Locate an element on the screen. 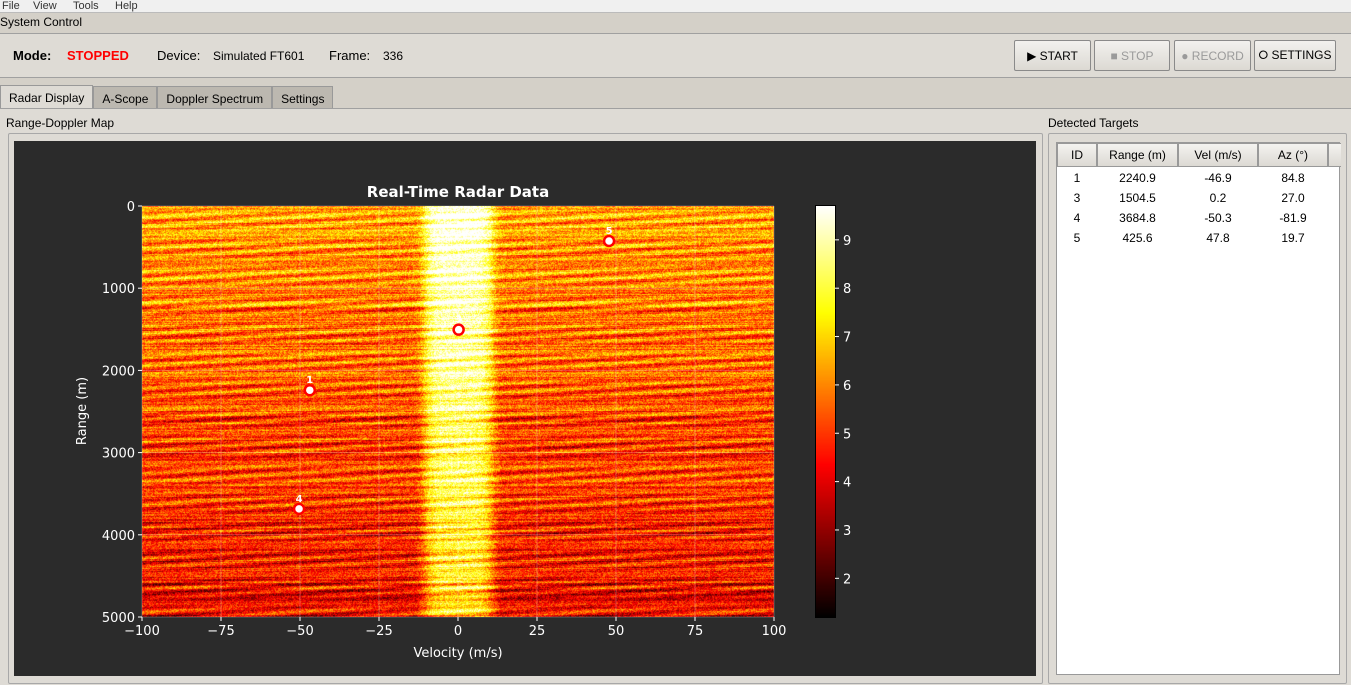 Image resolution: width=1351 pixels, height=685 pixels. frame-value: 336 is located at coordinates (393, 56).